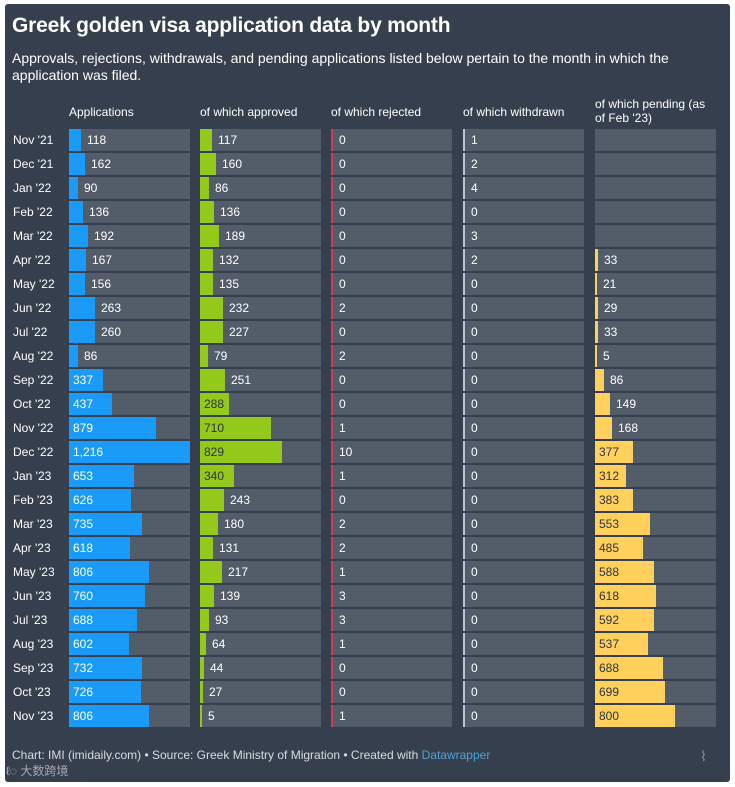 This screenshot has height=787, width=735. What do you see at coordinates (655, 668) in the screenshot?
I see `bar-track-pending: 688` at bounding box center [655, 668].